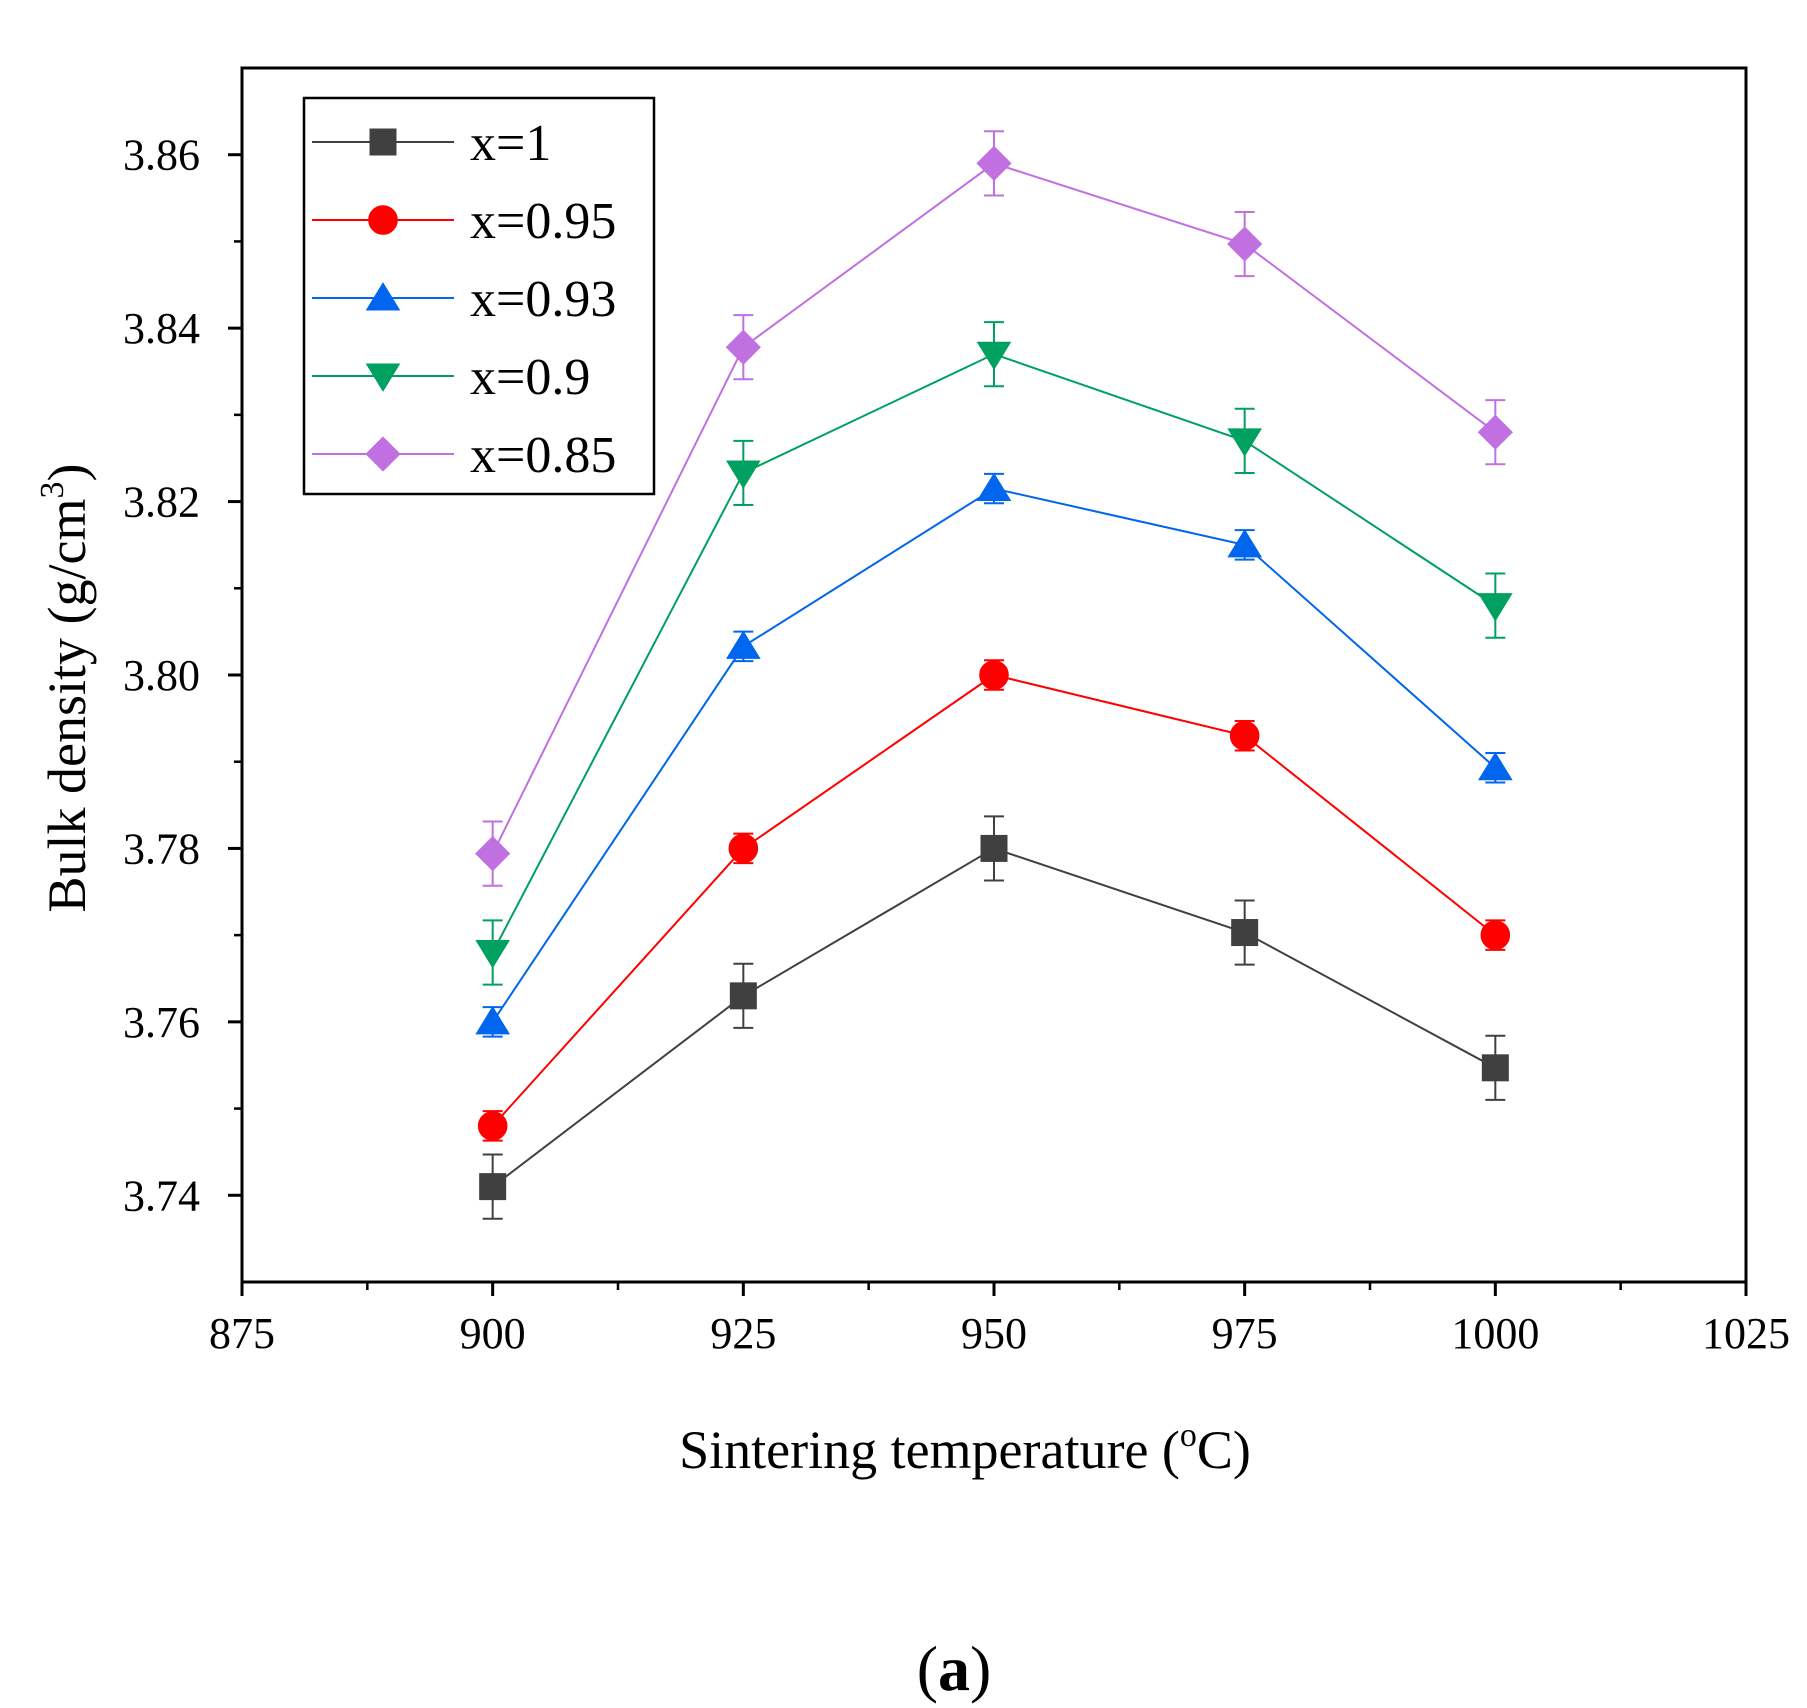 The image size is (1807, 1708). Describe the element at coordinates (965, 1448) in the screenshot. I see `x-axis-title: Sintering temperature (oC)` at that location.